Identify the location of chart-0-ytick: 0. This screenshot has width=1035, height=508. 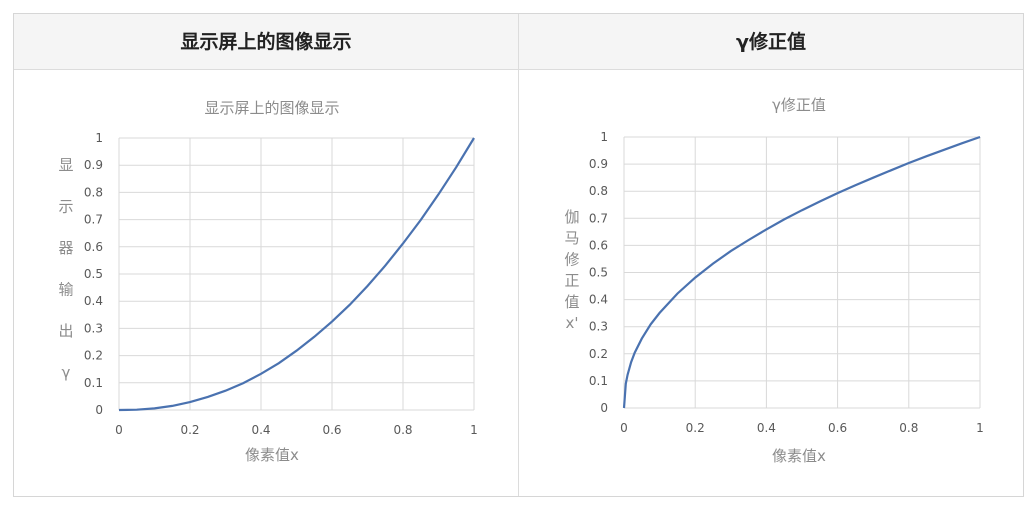
(99, 410).